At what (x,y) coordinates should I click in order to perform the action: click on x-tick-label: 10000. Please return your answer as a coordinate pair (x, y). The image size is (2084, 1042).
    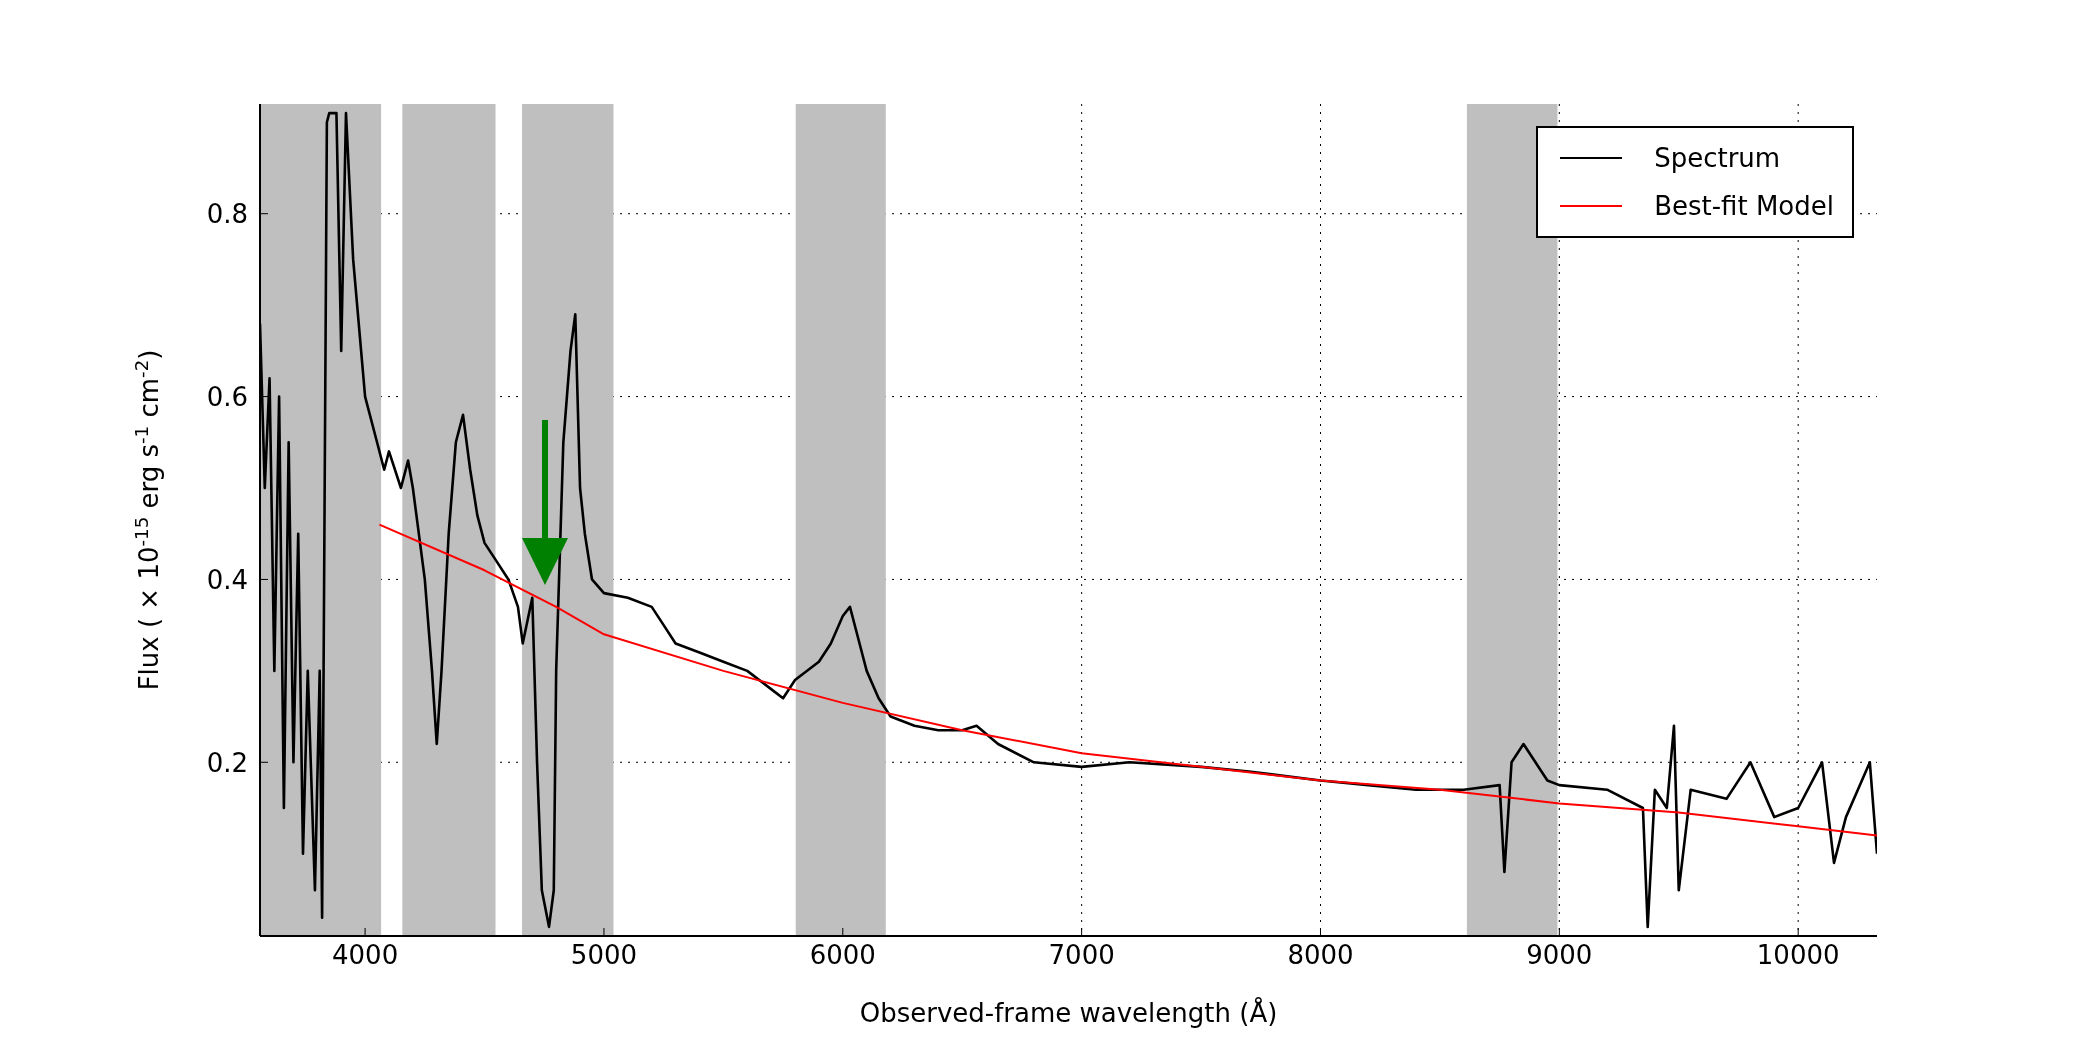
    Looking at the image, I should click on (1798, 955).